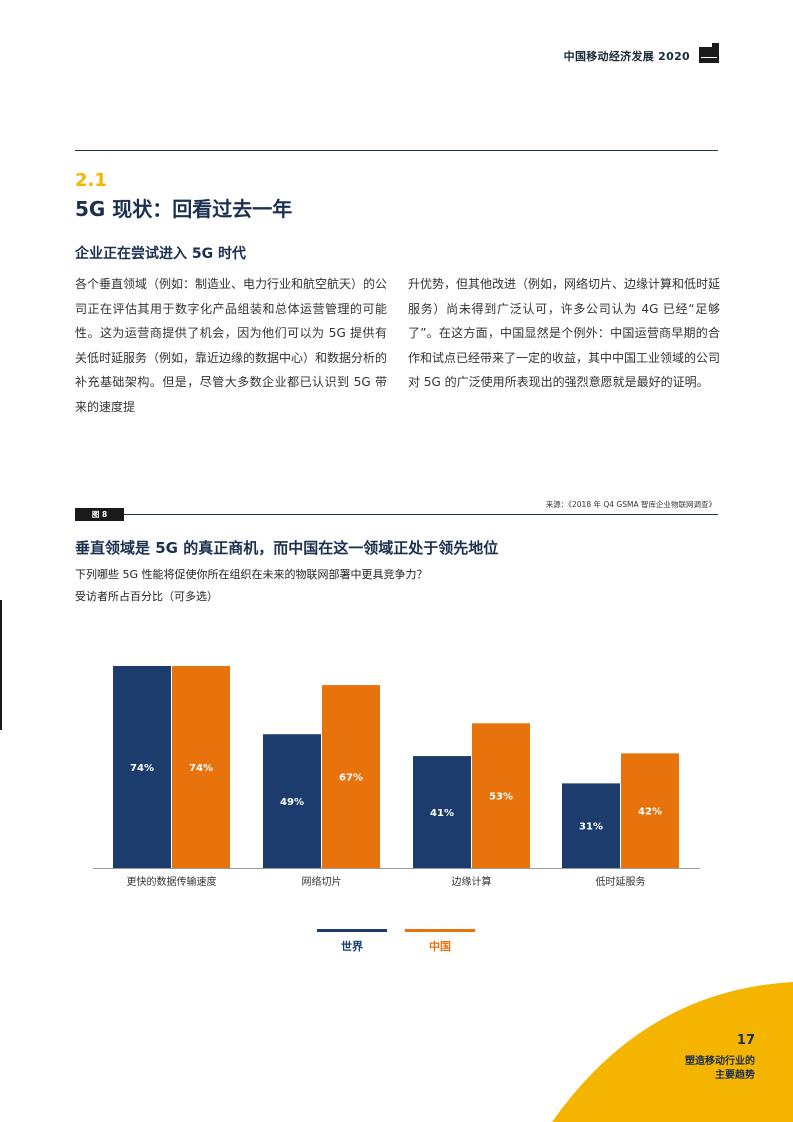  I want to click on data-label-china-3: 42%, so click(650, 812).